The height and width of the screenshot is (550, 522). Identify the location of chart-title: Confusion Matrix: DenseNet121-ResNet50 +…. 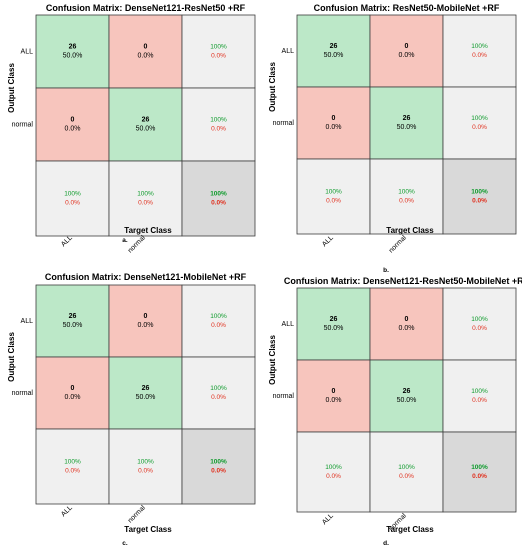
(146, 8).